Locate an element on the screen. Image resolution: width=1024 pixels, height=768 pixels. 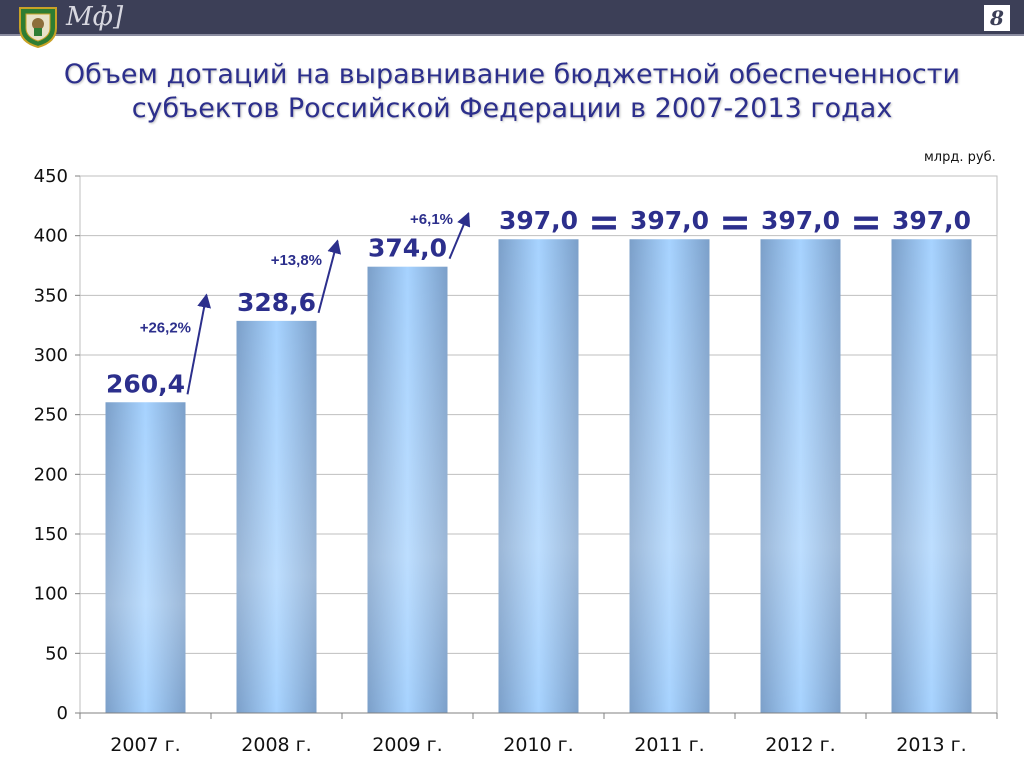
logo-text: Мф] is located at coordinates (95, 17).